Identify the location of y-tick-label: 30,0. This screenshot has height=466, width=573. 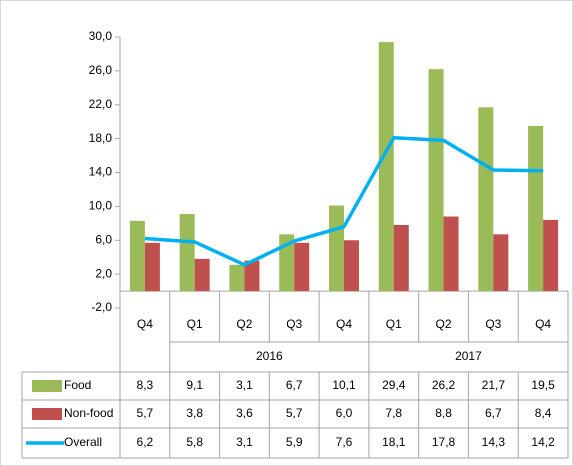
(101, 36).